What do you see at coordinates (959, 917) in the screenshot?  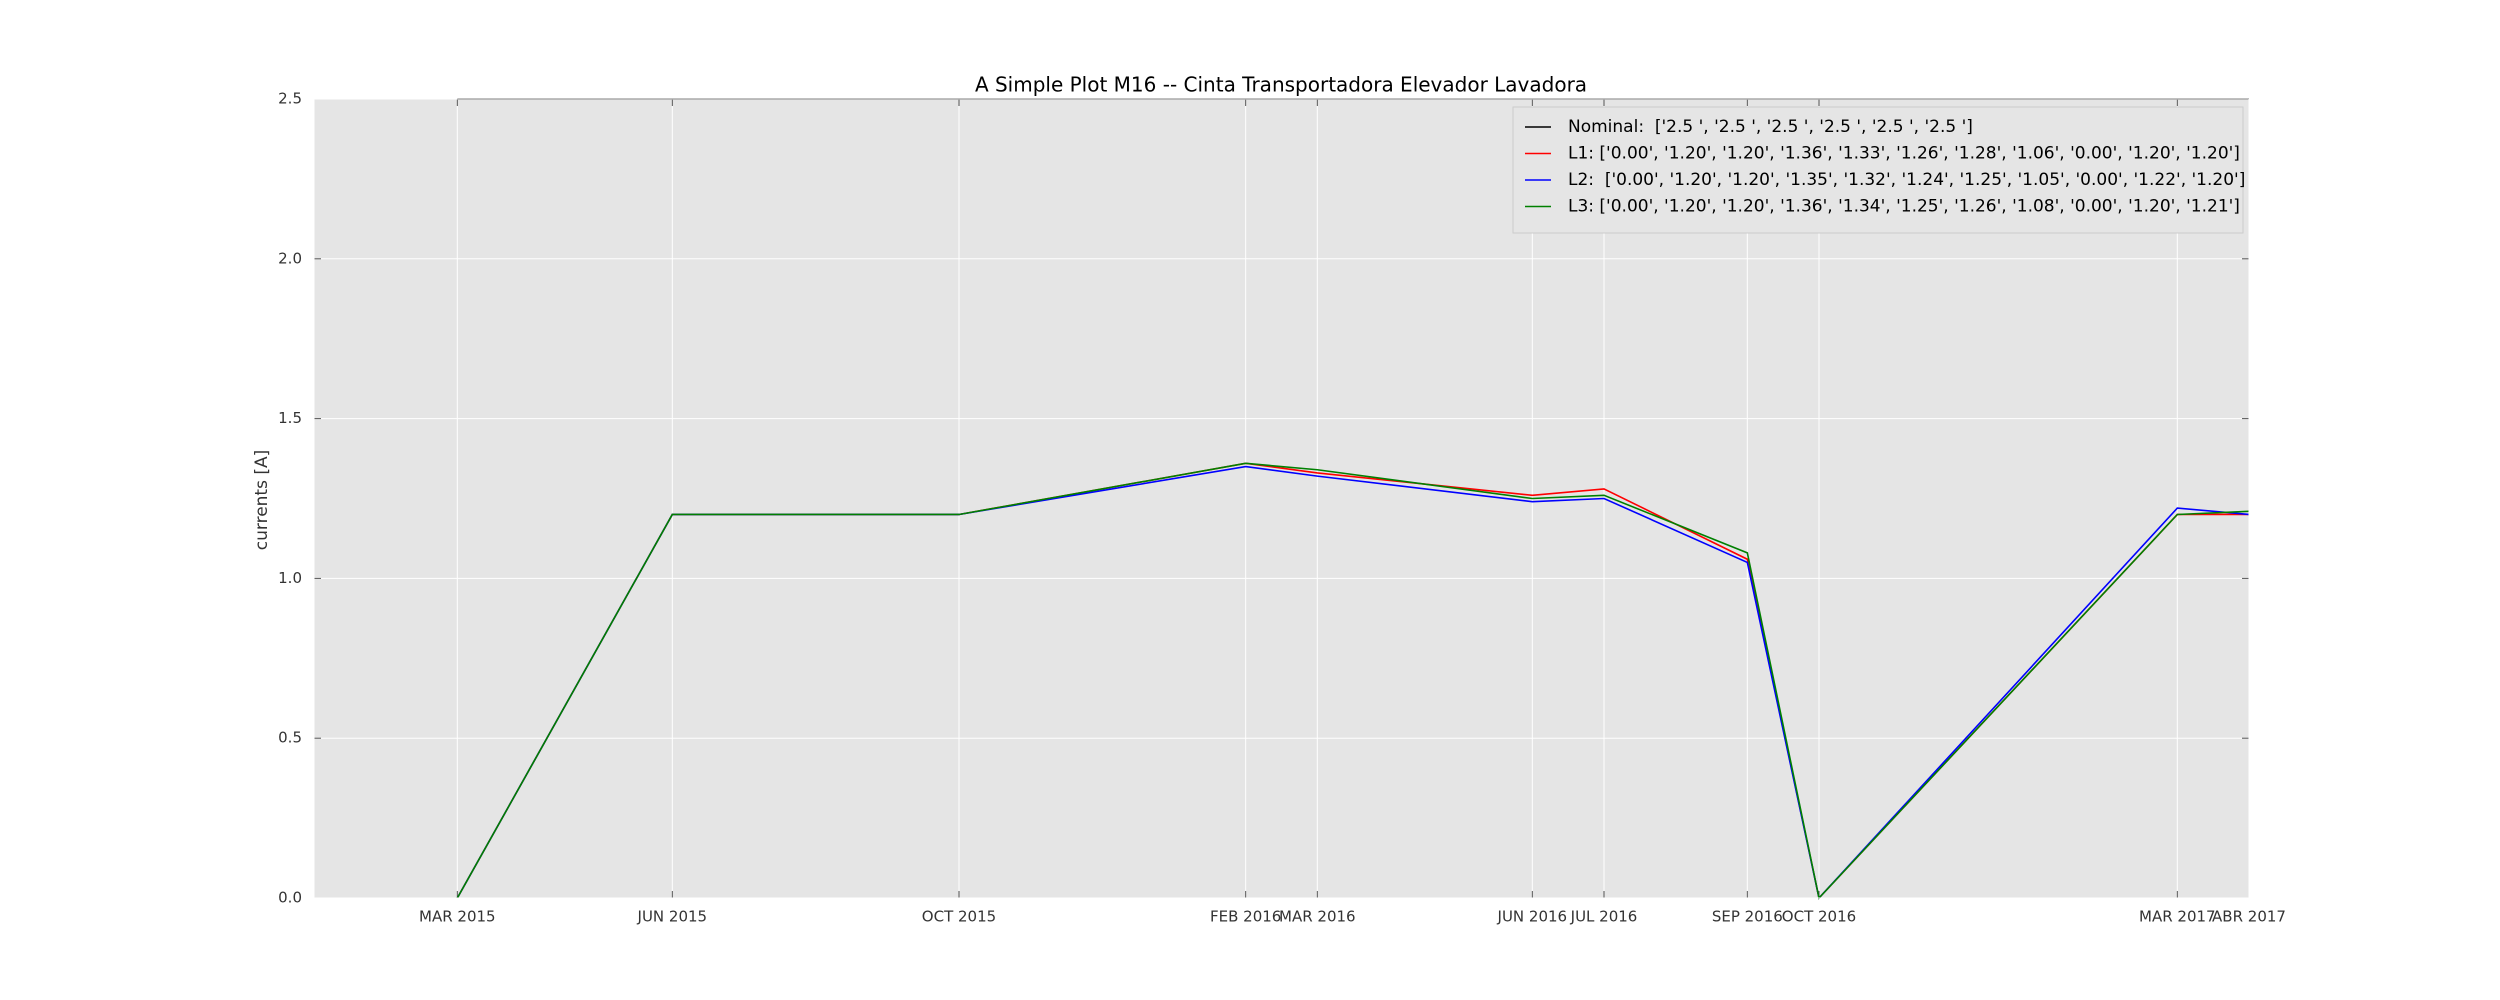 I see `x-tick-label: OCT 2015` at bounding box center [959, 917].